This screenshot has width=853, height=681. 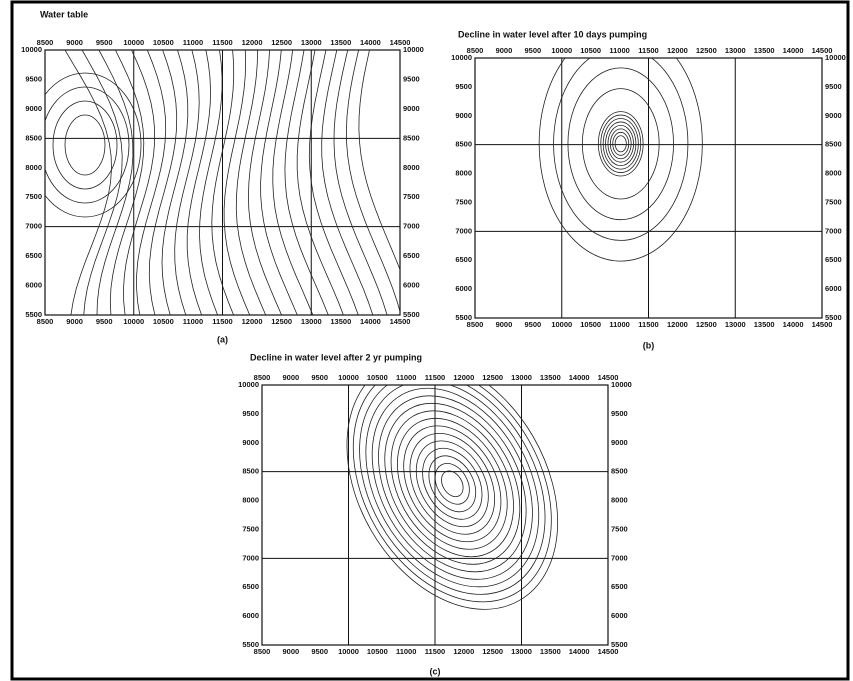 What do you see at coordinates (252, 321) in the screenshot?
I see `x-tick-label: 12000` at bounding box center [252, 321].